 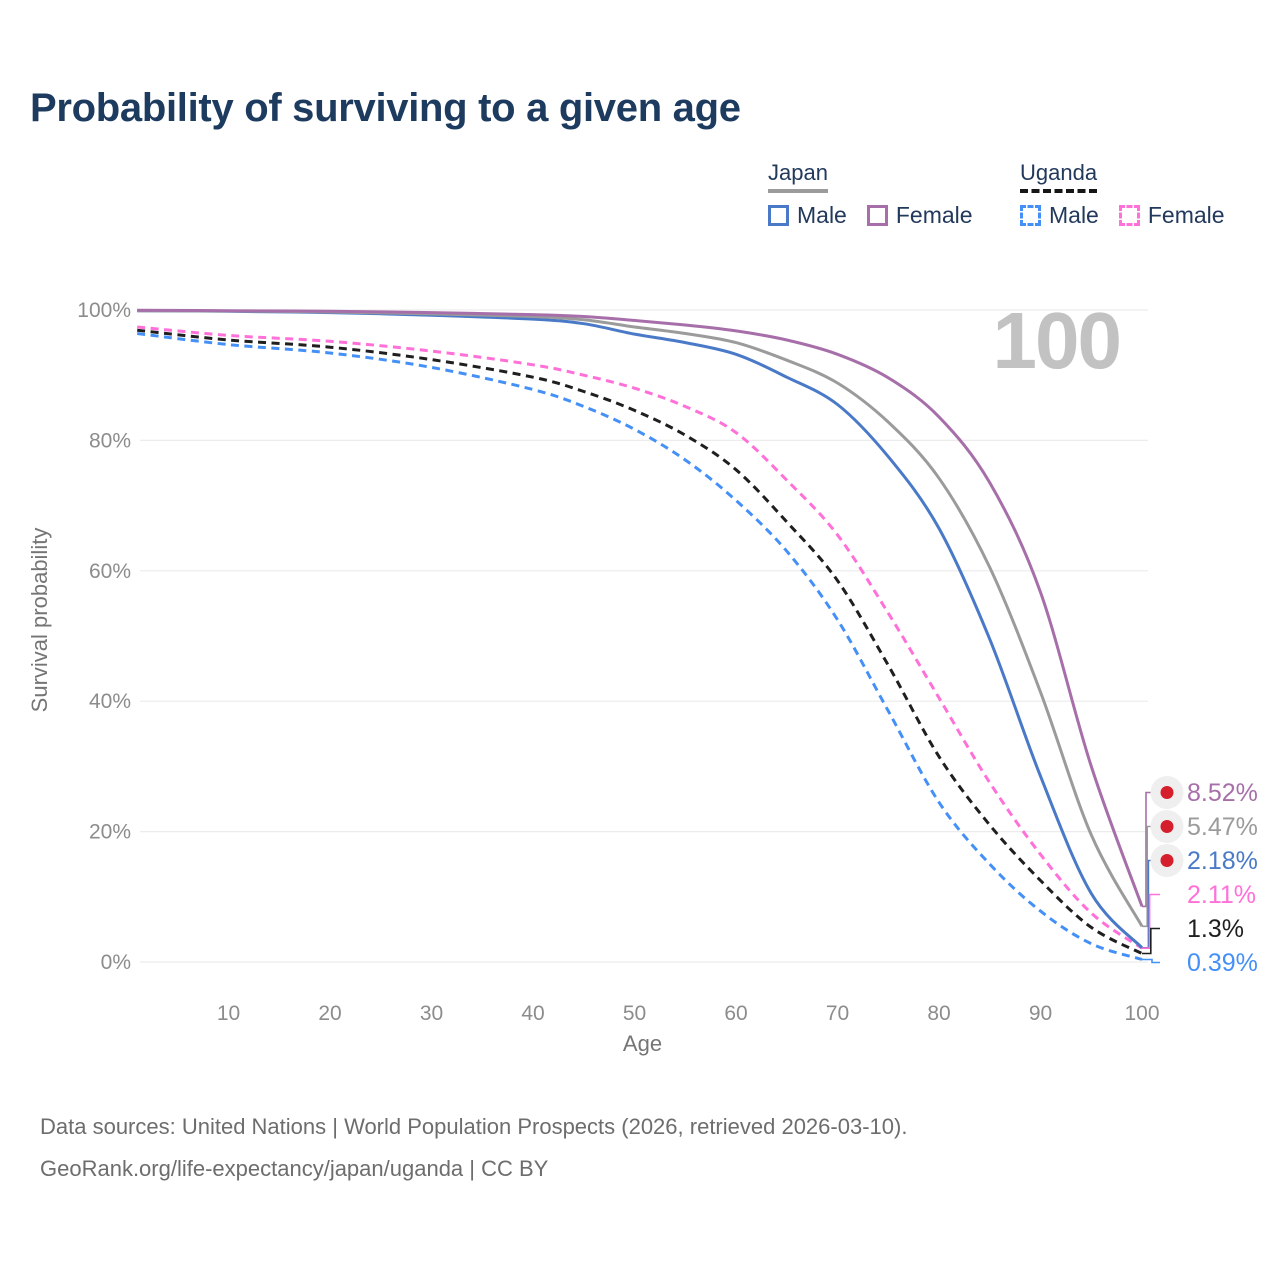 I want to click on legend-item-japan-female: Female, so click(x=919, y=215).